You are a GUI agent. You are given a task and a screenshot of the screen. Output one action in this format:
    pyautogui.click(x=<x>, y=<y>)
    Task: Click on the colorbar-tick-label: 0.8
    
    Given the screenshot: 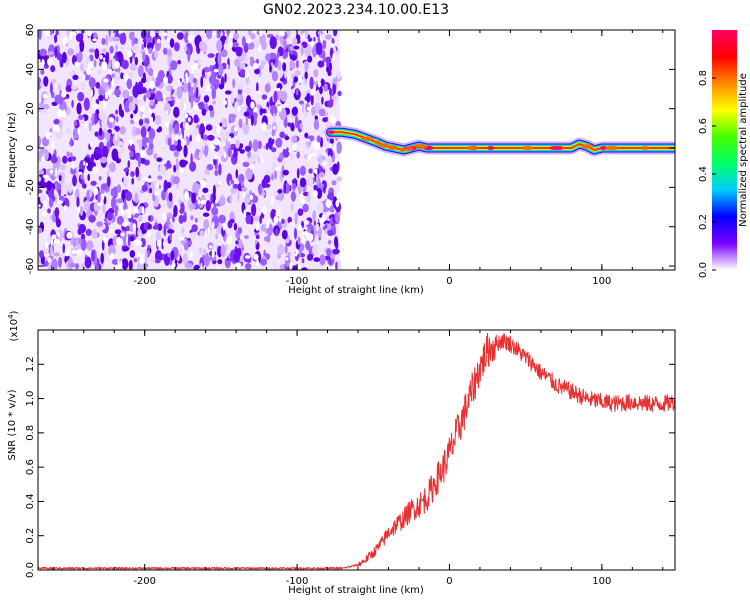 What is the action you would take?
    pyautogui.click(x=703, y=78)
    